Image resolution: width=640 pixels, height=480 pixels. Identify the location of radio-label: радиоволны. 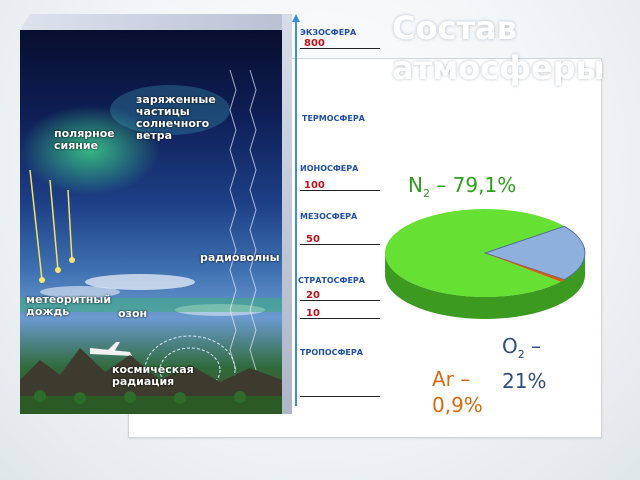
(240, 257).